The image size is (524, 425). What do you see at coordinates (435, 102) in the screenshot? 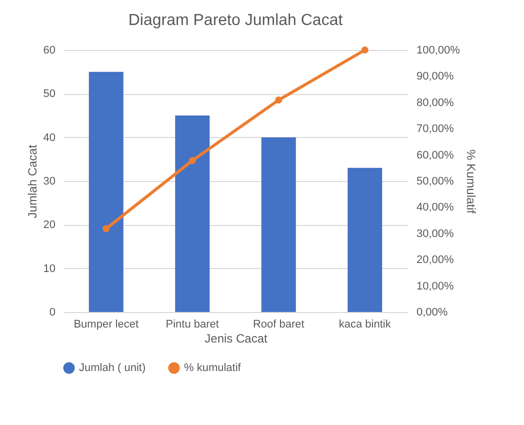
I see `y2-tick-label: 80,00%` at bounding box center [435, 102].